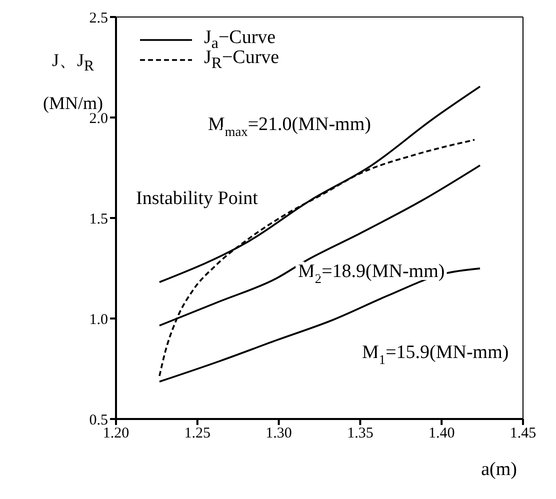 This screenshot has width=556, height=499. I want to click on x-axis-title: a(m), so click(499, 469).